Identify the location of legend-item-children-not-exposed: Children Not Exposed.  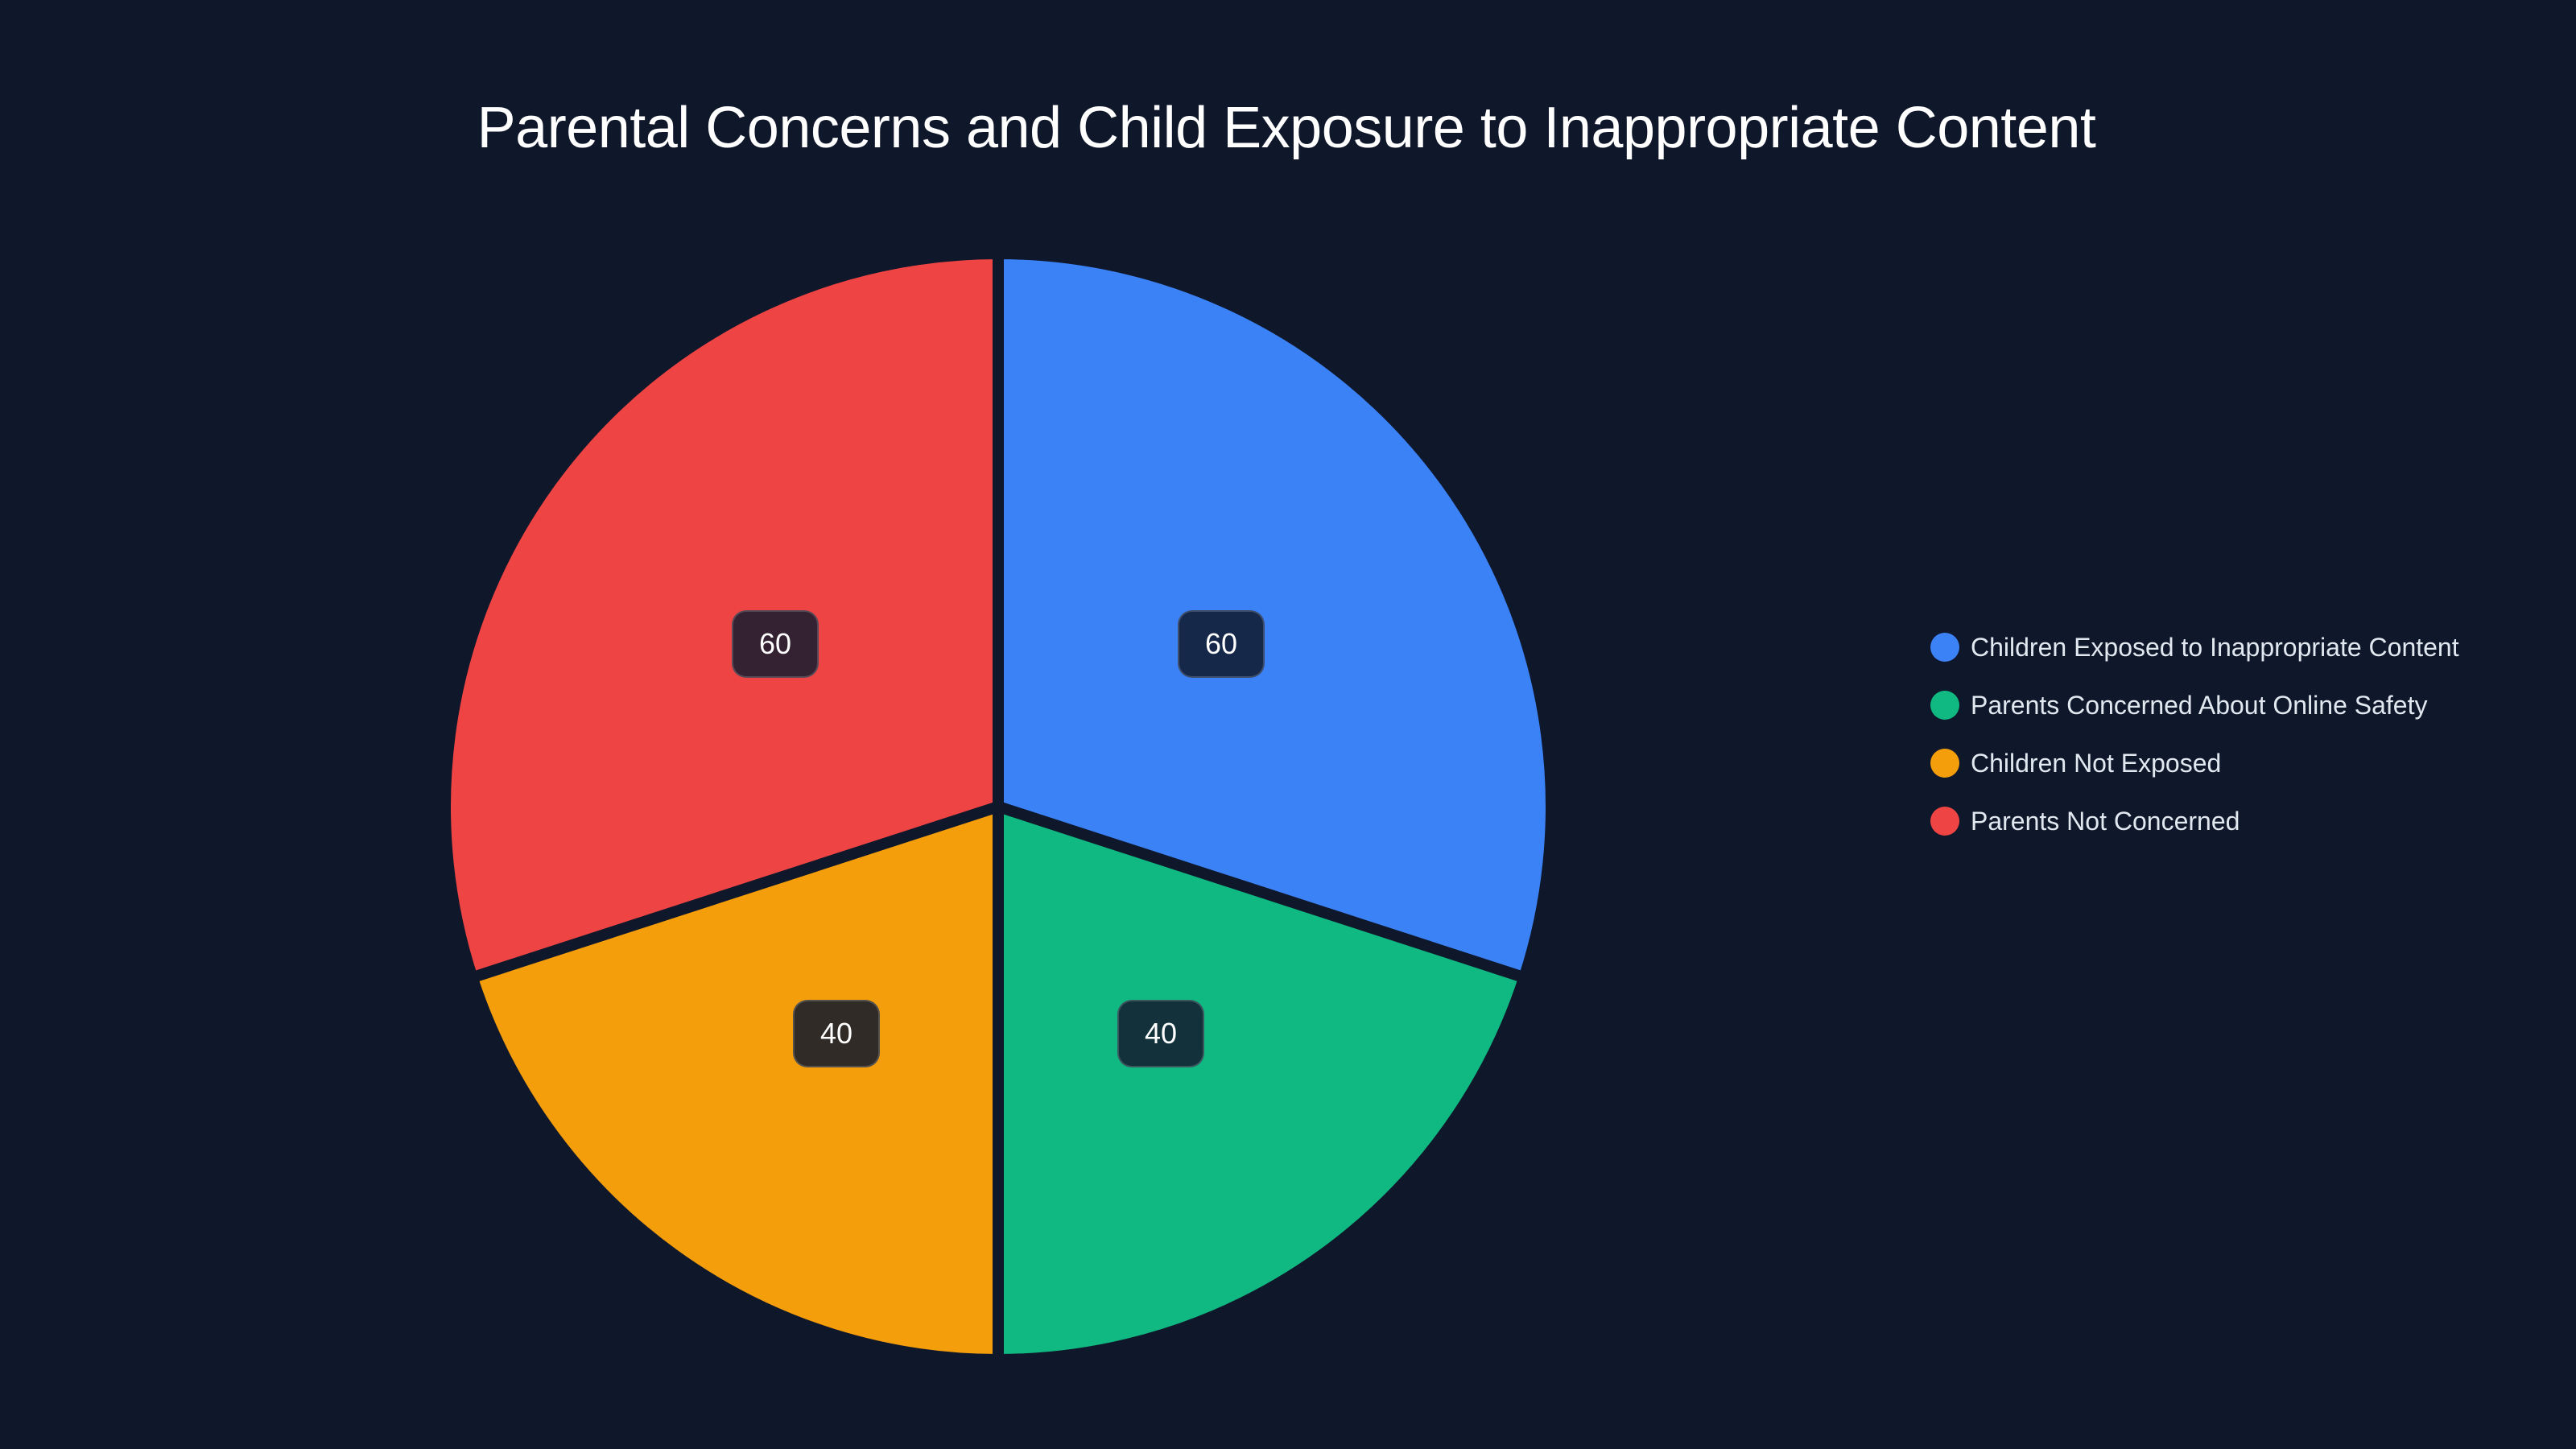
(2194, 763).